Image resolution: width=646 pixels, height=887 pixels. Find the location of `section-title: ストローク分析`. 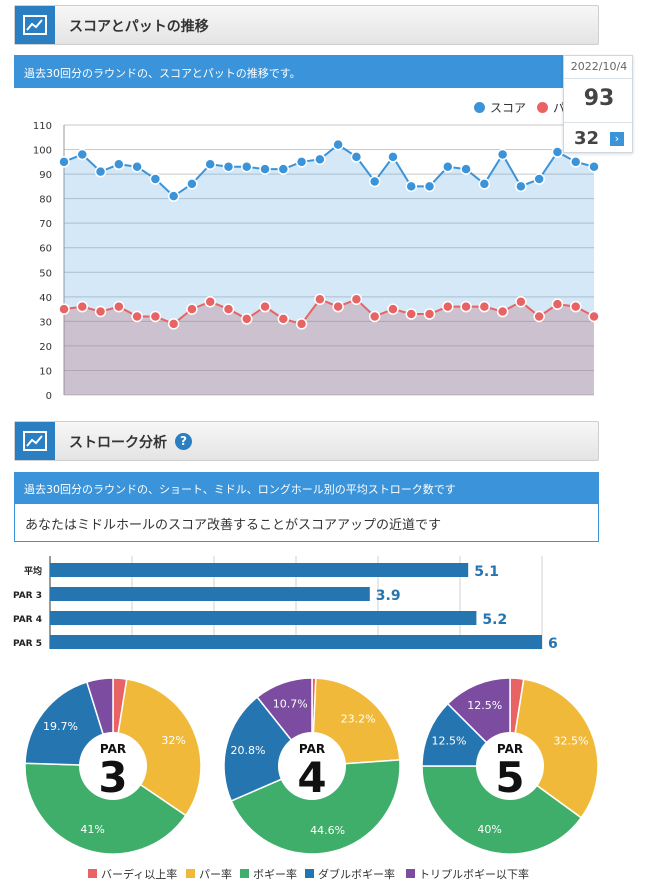

section-title: ストローク分析 is located at coordinates (118, 443).